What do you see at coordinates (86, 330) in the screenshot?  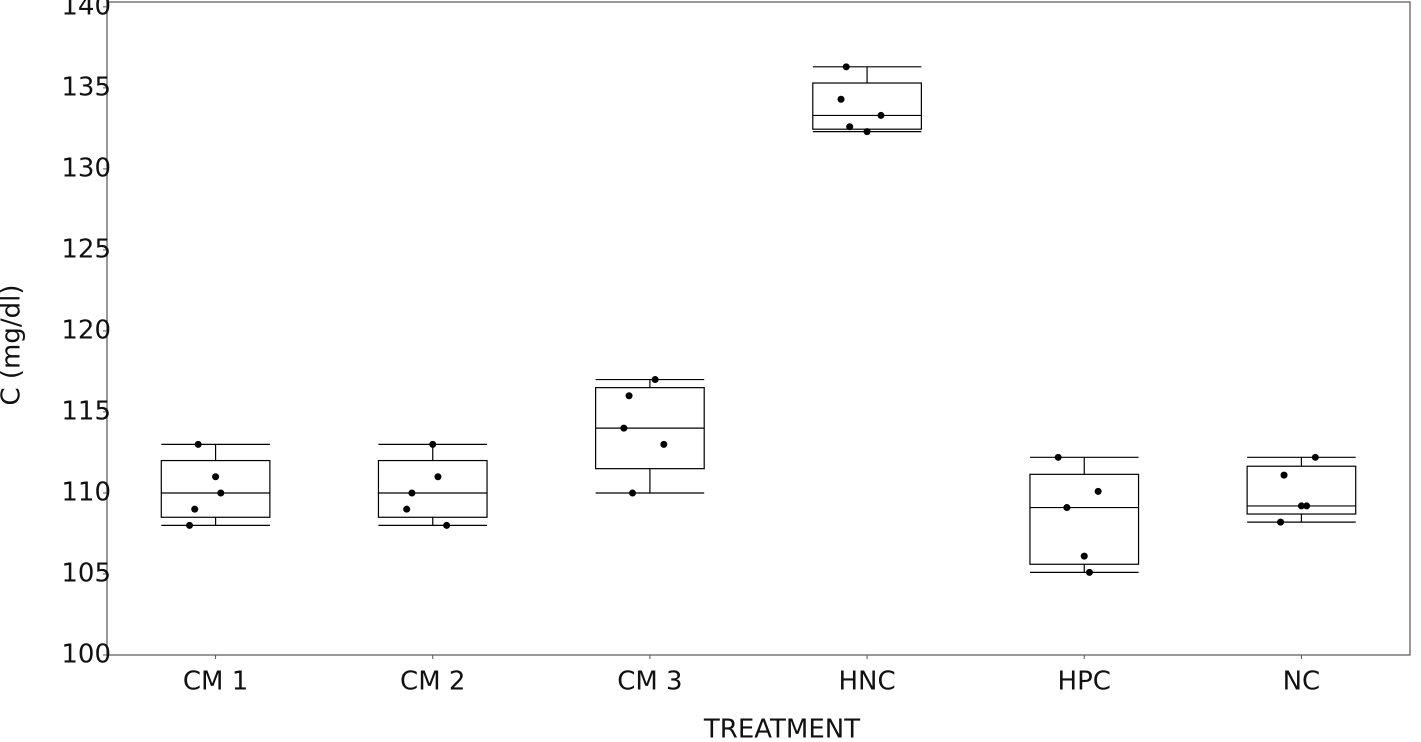 I see `y-tick-label: 120` at bounding box center [86, 330].